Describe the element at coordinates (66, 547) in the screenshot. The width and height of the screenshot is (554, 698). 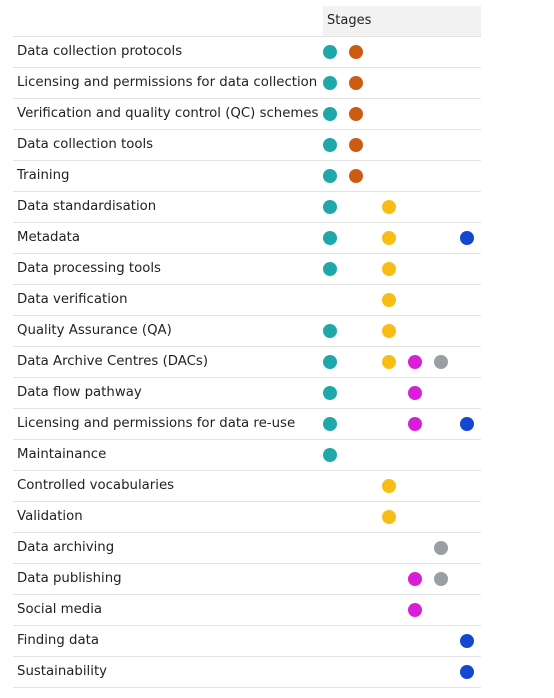
I see `activity-label: Data archiving` at that location.